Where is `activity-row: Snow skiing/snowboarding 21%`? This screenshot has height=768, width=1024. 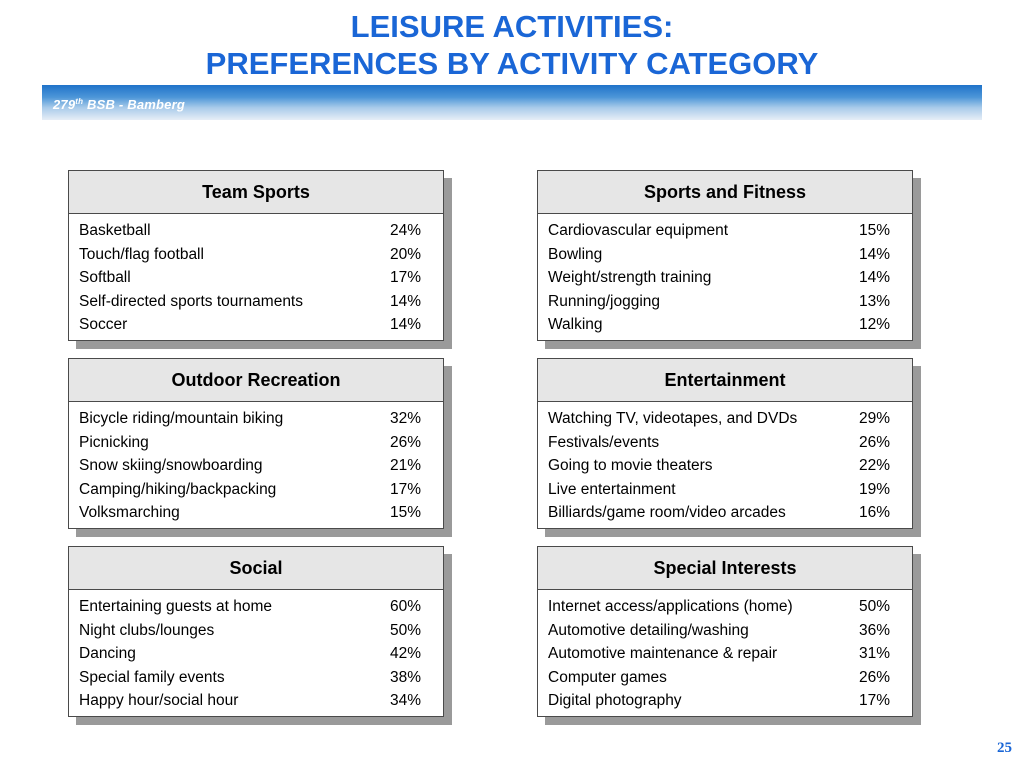
activity-row: Snow skiing/snowboarding 21% is located at coordinates (256, 466).